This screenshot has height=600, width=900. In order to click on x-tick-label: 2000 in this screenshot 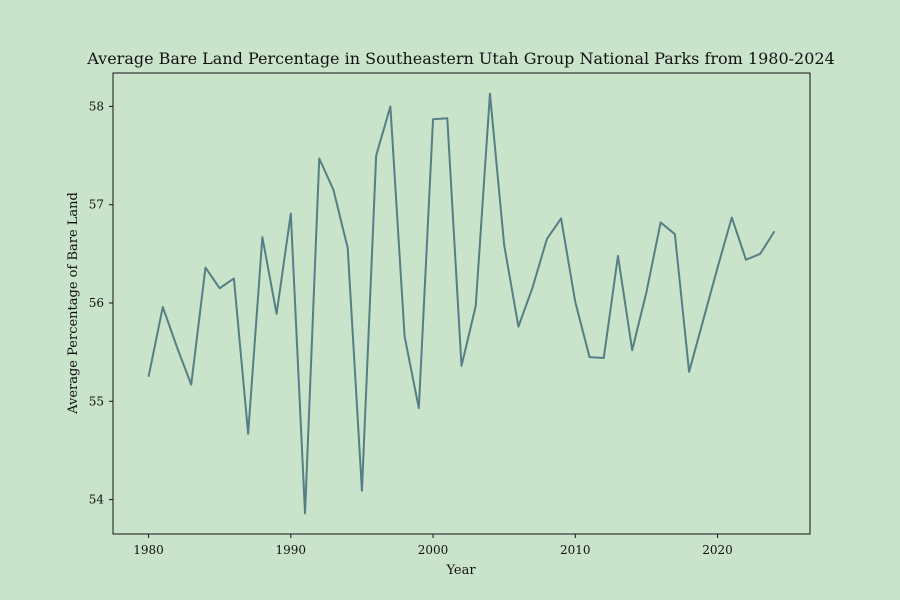, I will do `click(433, 550)`.